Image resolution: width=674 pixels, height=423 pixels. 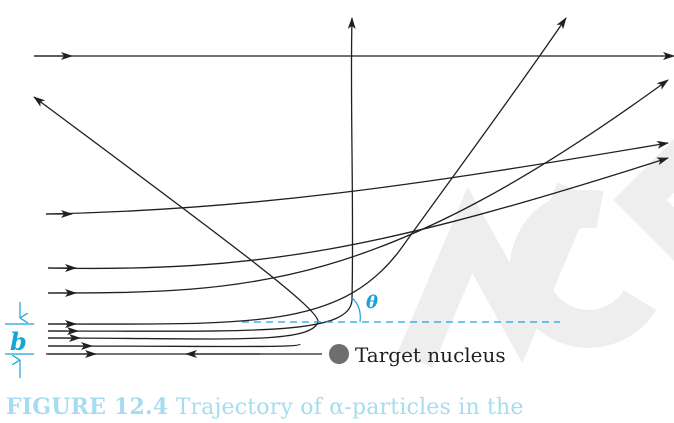 What do you see at coordinates (174, 345) in the screenshot?
I see `trajectory-head-on` at bounding box center [174, 345].